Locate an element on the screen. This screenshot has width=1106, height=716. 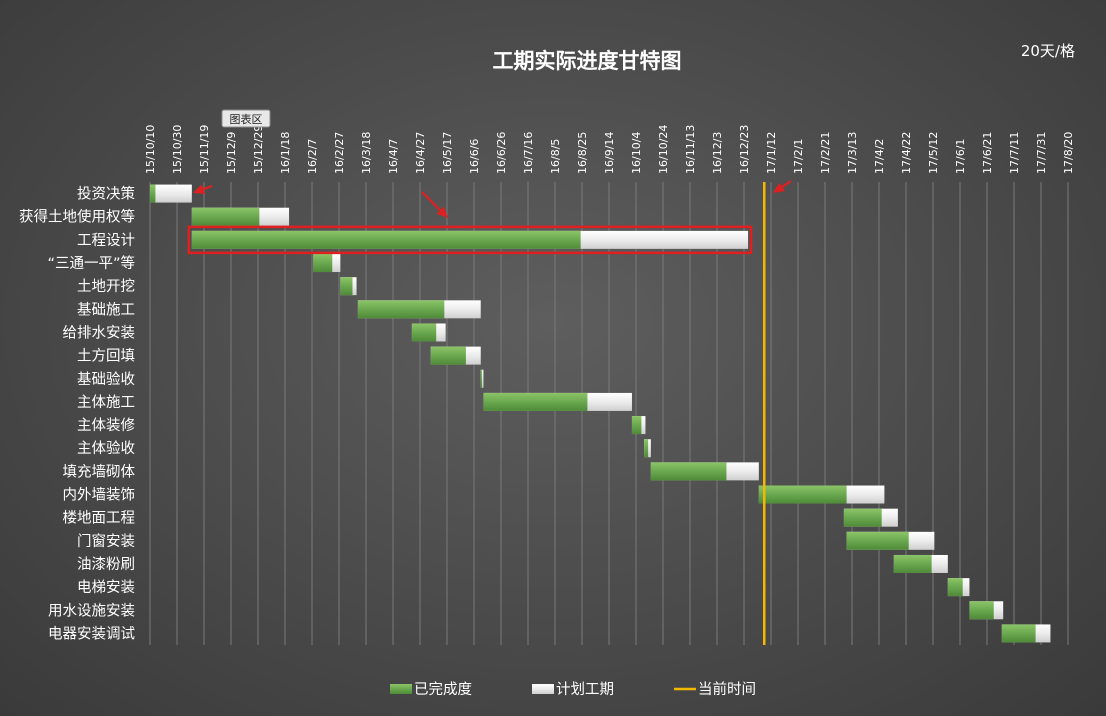
chart-area-tooltip: 图表区 is located at coordinates (246, 118).